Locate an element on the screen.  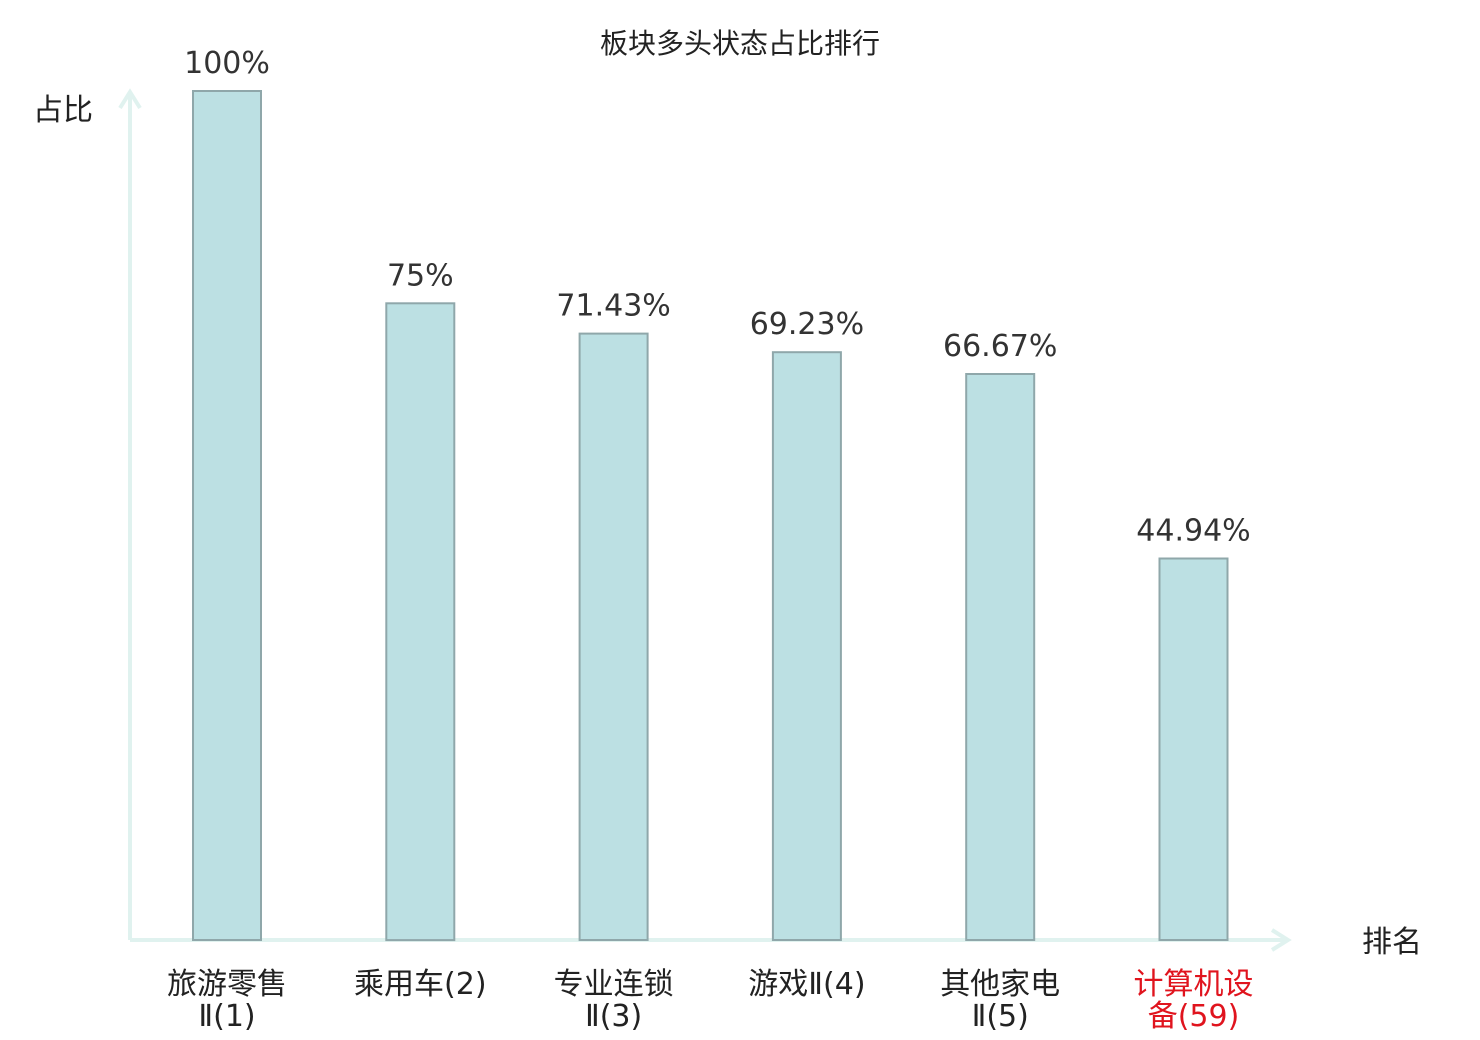
value-label: 66.67% is located at coordinates (1000, 346).